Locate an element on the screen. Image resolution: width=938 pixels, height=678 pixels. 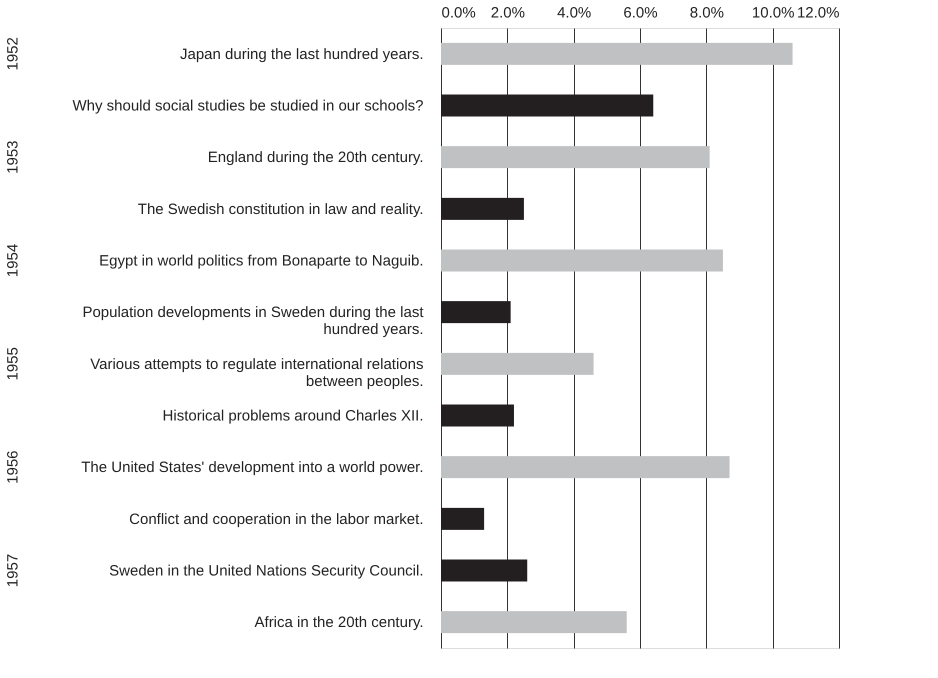
y-tick-label: Various attempts to regulate international relations between peoples. is located at coordinates (257, 373).